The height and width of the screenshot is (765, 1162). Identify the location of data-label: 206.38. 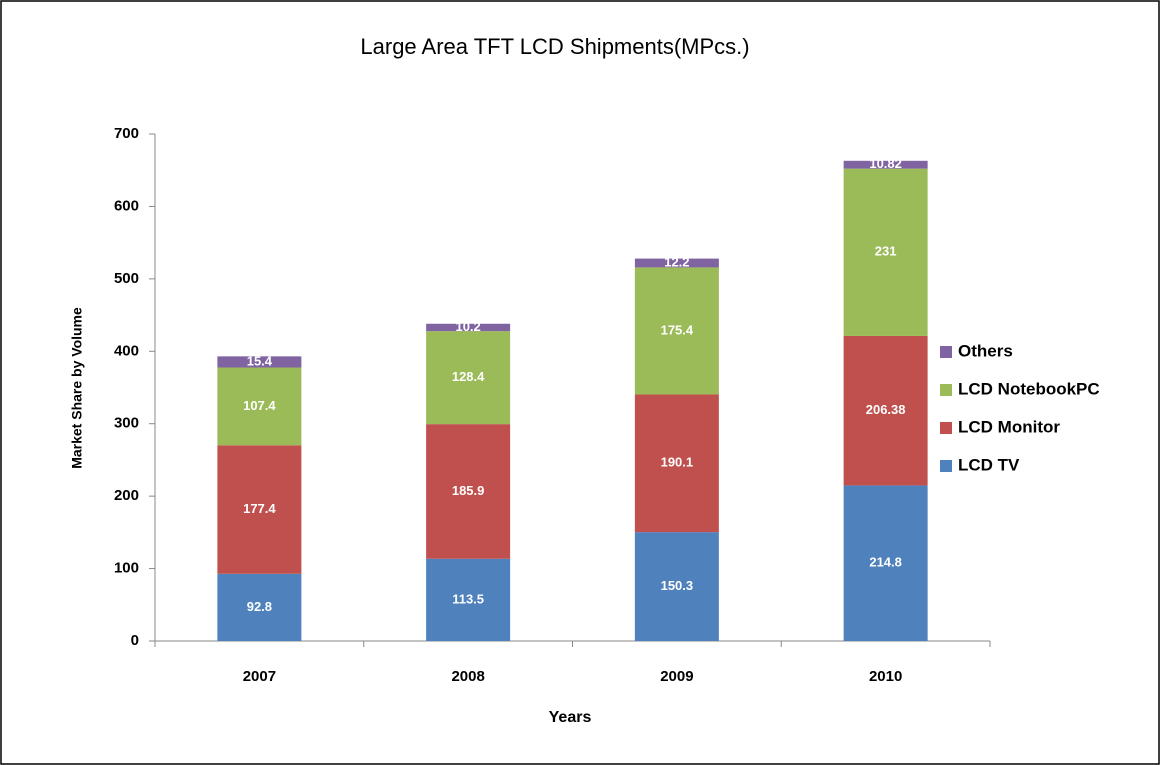
(886, 409).